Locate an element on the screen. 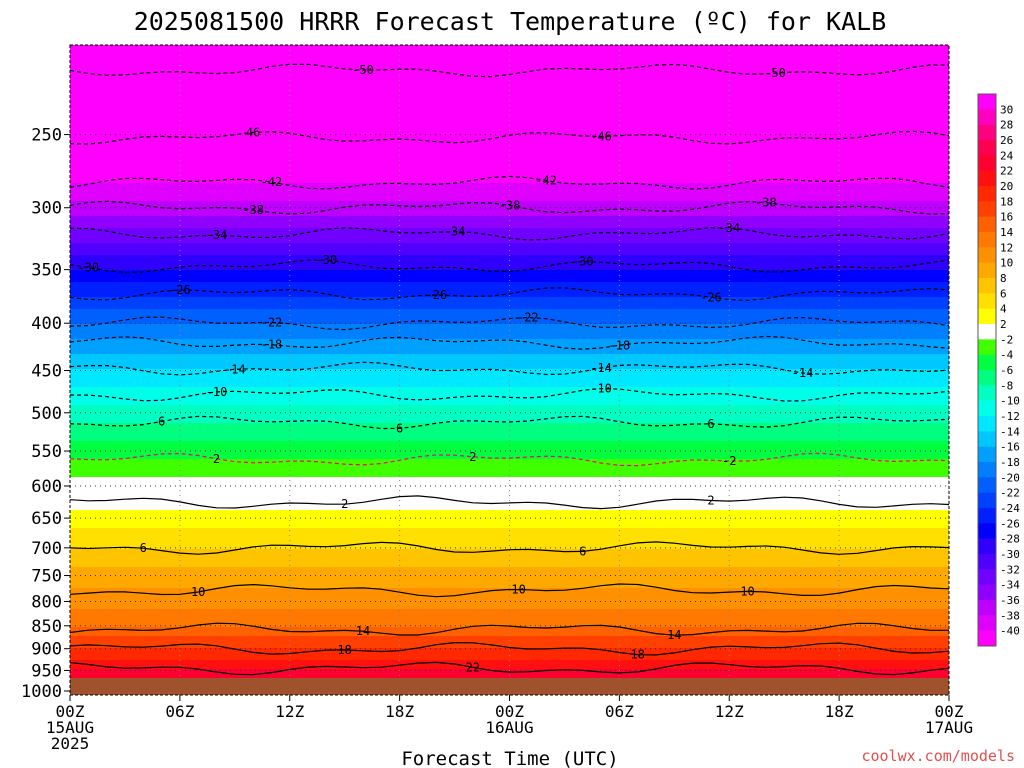 The width and height of the screenshot is (1024, 768). colorbar-label: -20 is located at coordinates (1010, 477).